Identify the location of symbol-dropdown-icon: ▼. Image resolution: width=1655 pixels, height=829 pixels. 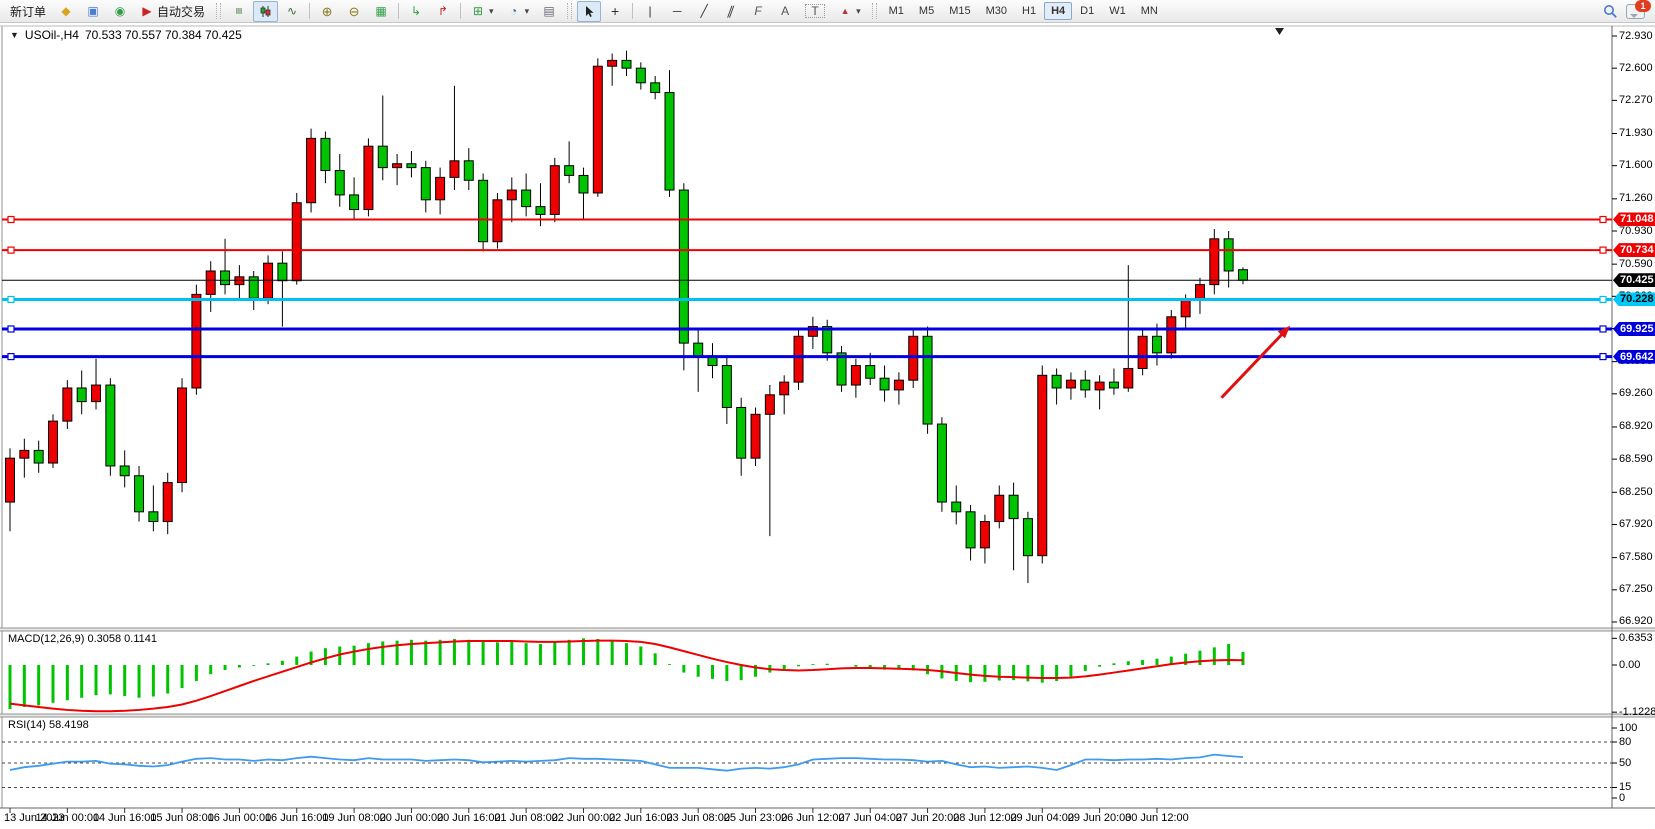
(14, 35).